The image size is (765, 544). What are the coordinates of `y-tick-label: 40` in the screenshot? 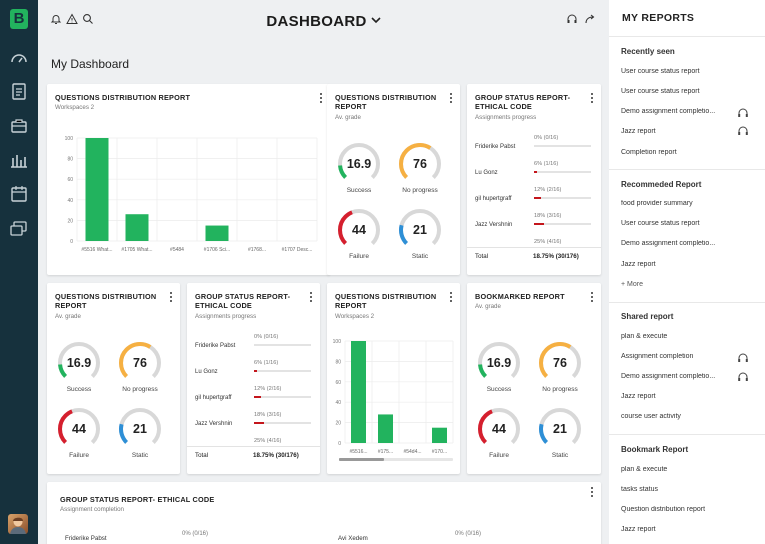 It's located at (70, 201).